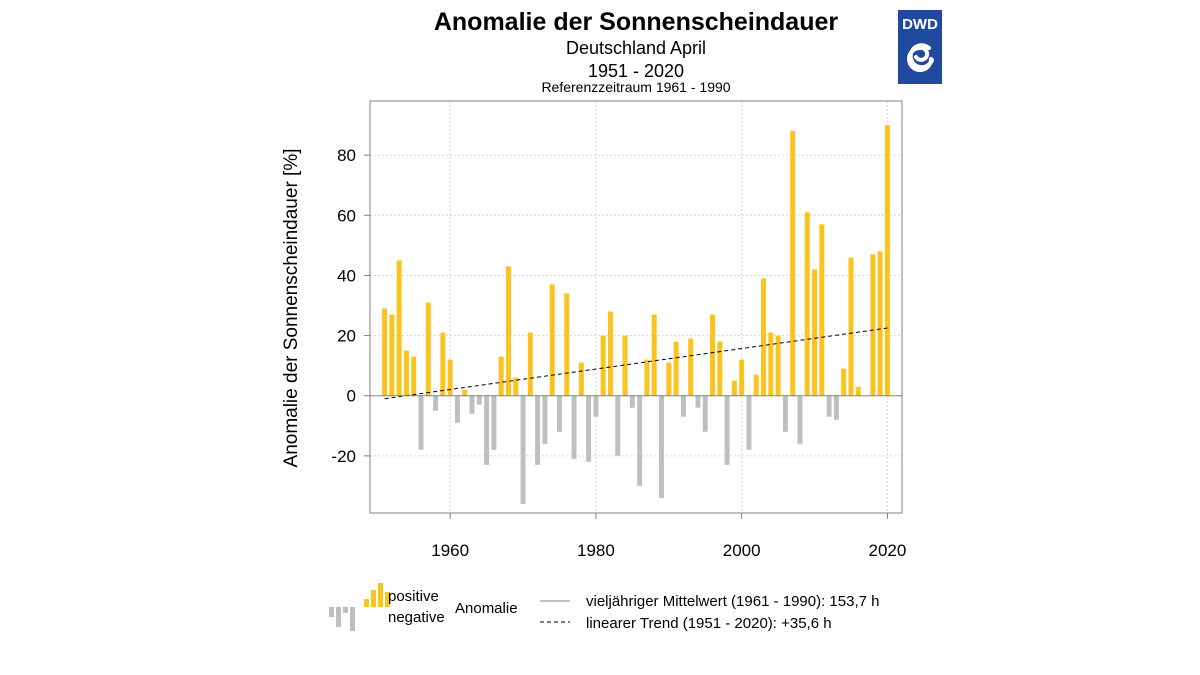 The image size is (1200, 675). Describe the element at coordinates (691, 367) in the screenshot. I see `bar-1993` at that location.